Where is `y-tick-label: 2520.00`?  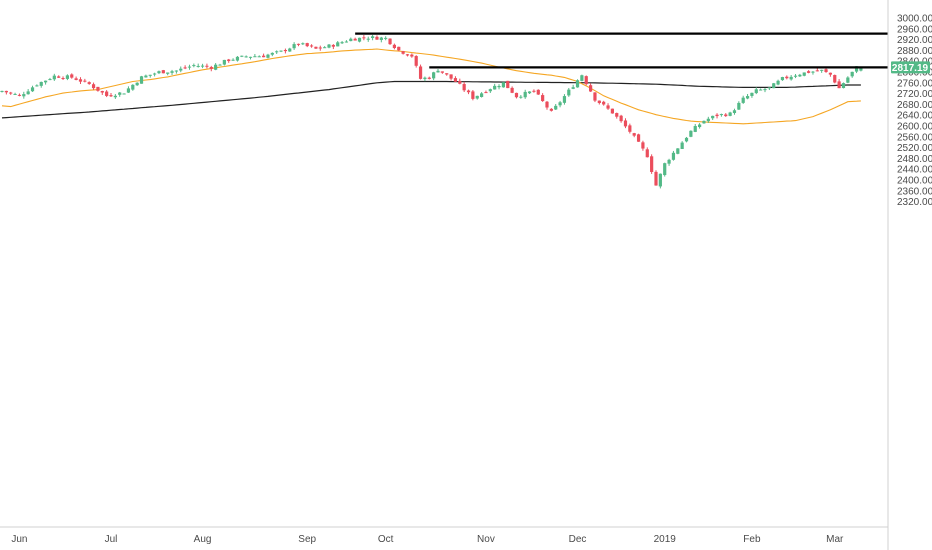 y-tick-label: 2520.00 is located at coordinates (914, 148).